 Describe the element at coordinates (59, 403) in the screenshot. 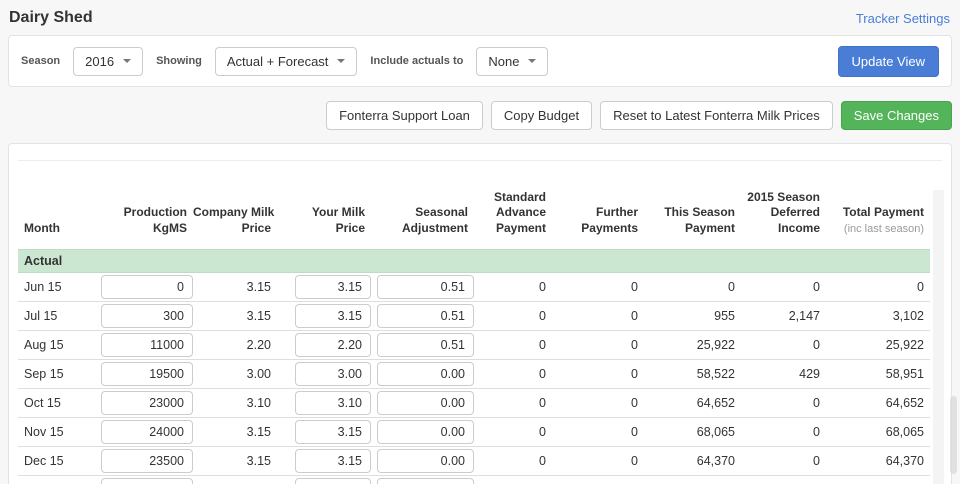

I see `month-cell: Oct 15` at that location.